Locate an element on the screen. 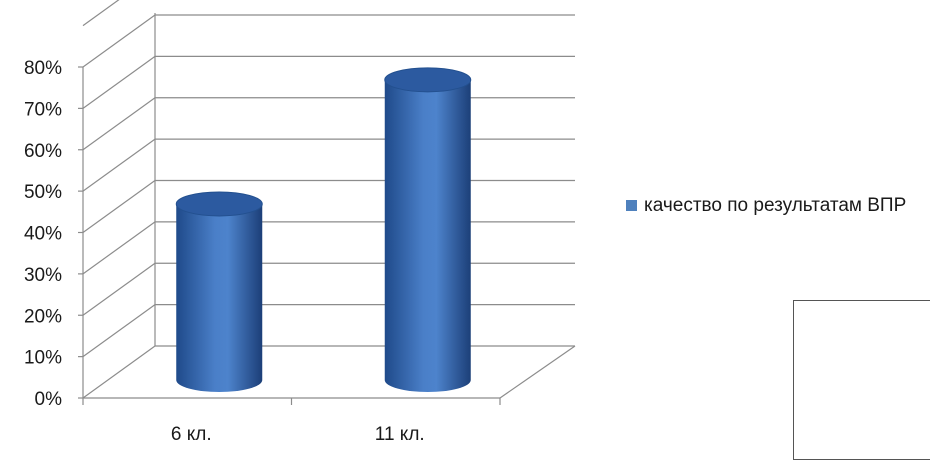 This screenshot has width=930, height=460. y-tick-label: 40% is located at coordinates (43, 234).